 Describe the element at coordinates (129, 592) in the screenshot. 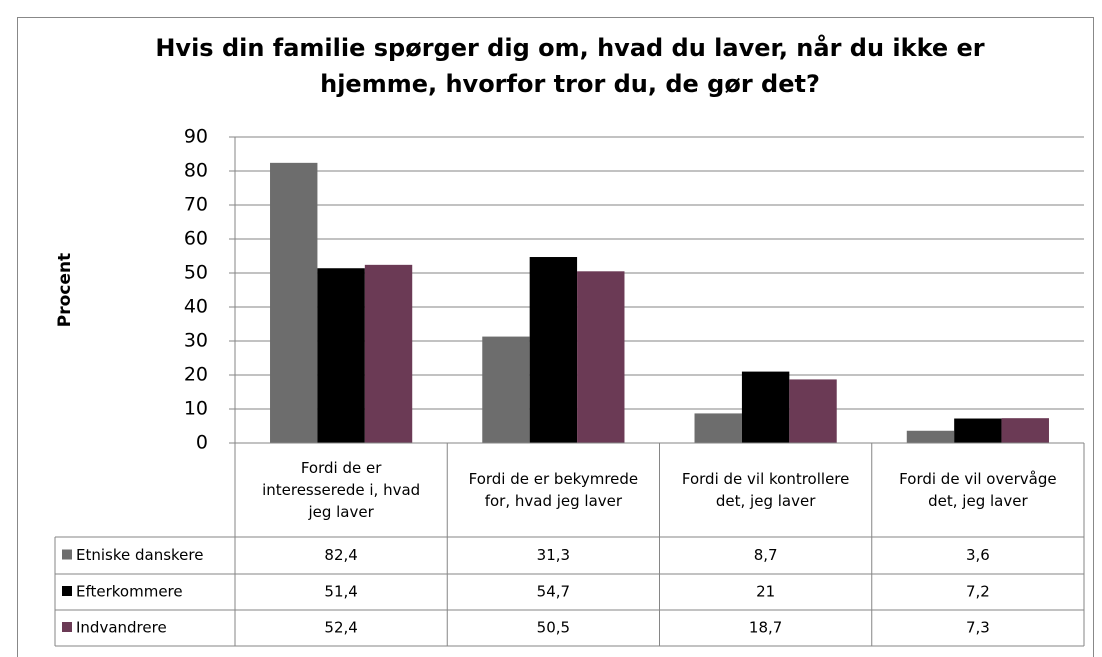

I see `legend-label: Efterkommere` at that location.